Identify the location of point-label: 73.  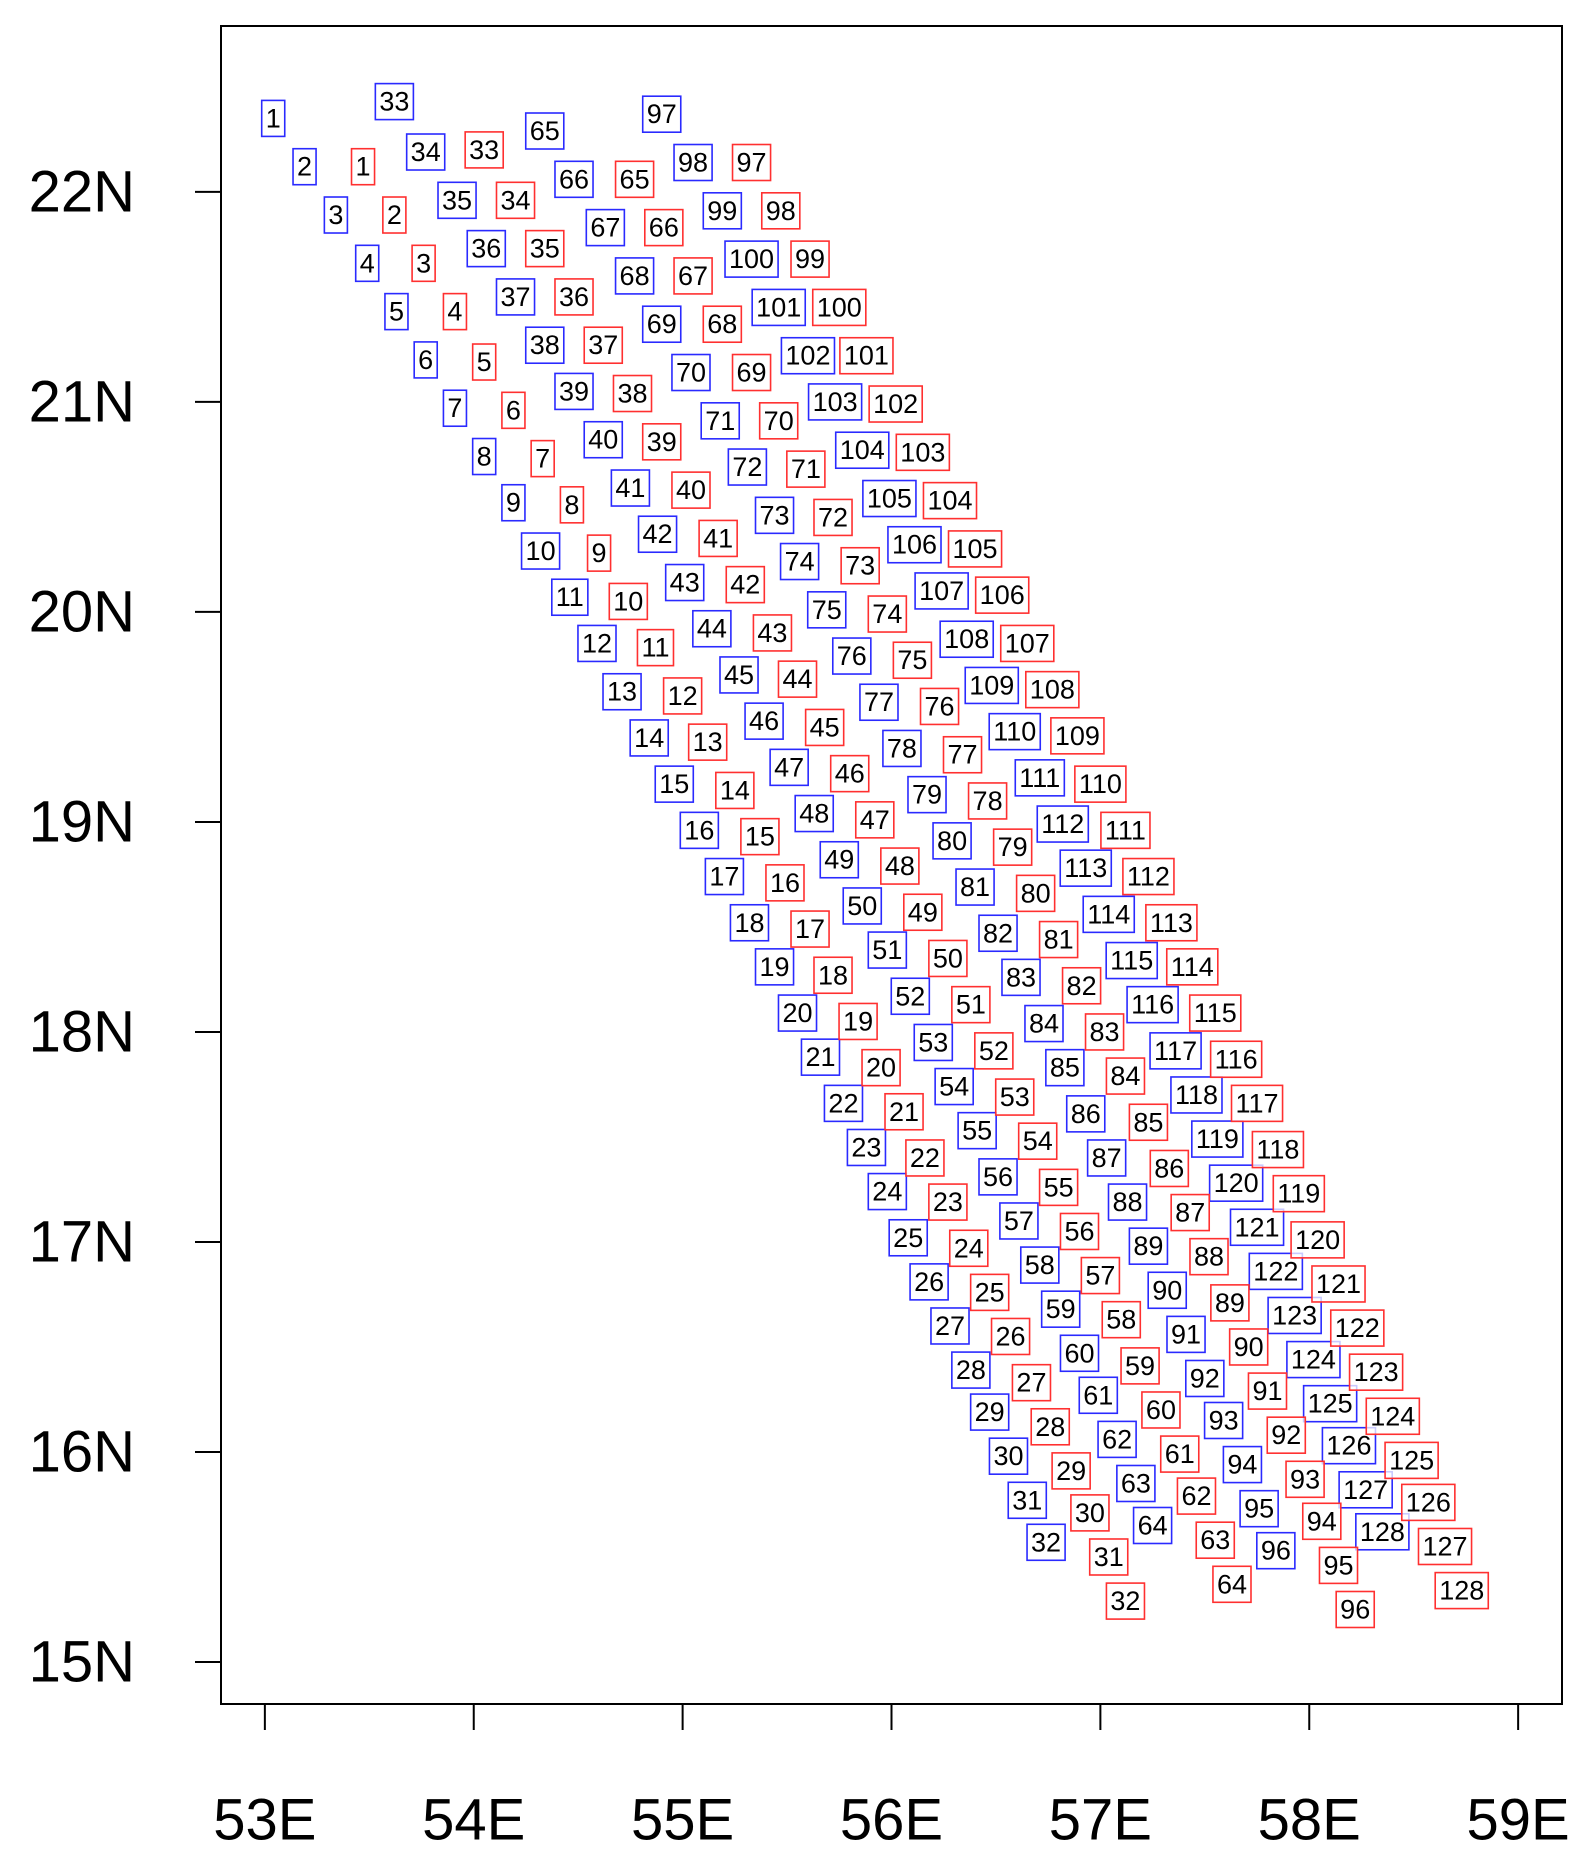
(775, 515).